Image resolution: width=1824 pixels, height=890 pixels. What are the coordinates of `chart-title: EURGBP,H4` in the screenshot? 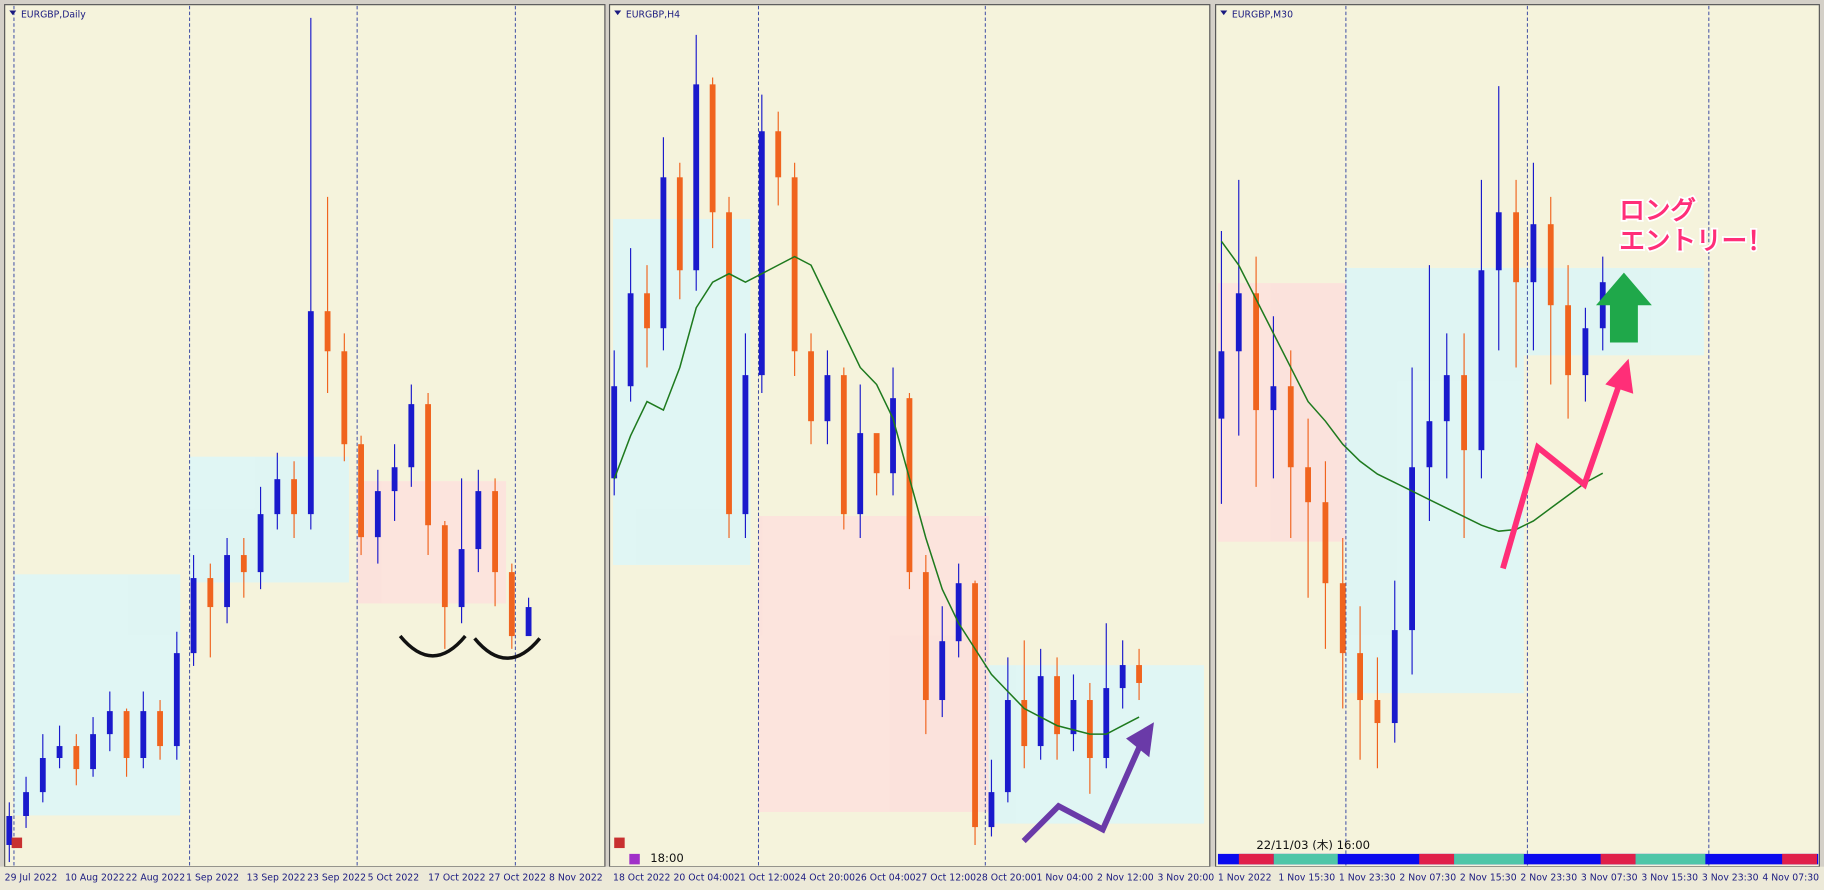 It's located at (653, 14).